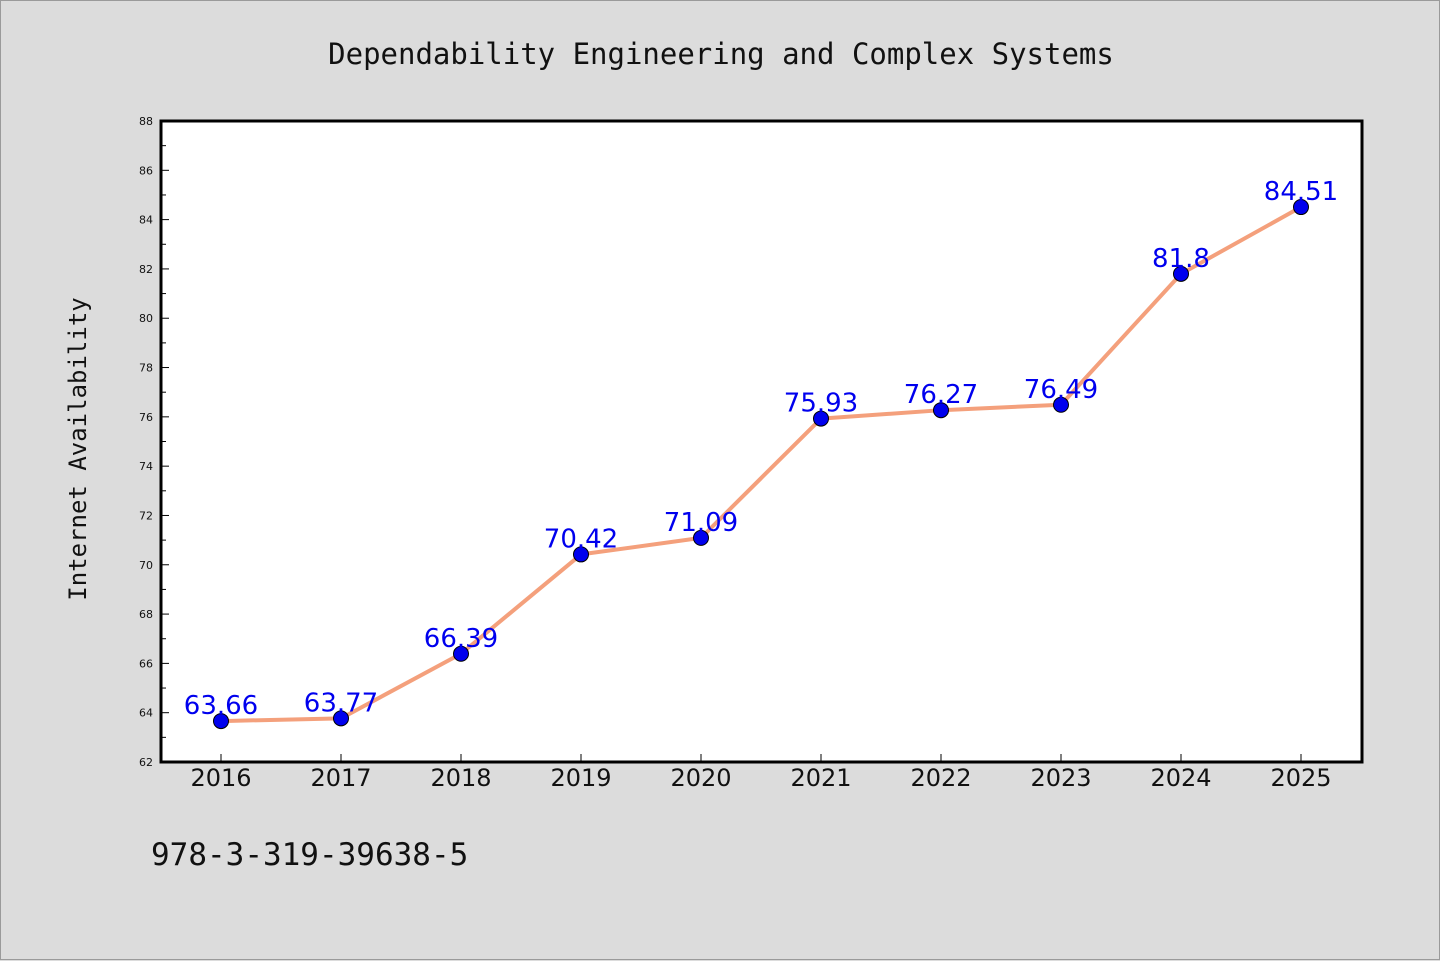  What do you see at coordinates (460, 778) in the screenshot?
I see `x-tick-label: 2018` at bounding box center [460, 778].